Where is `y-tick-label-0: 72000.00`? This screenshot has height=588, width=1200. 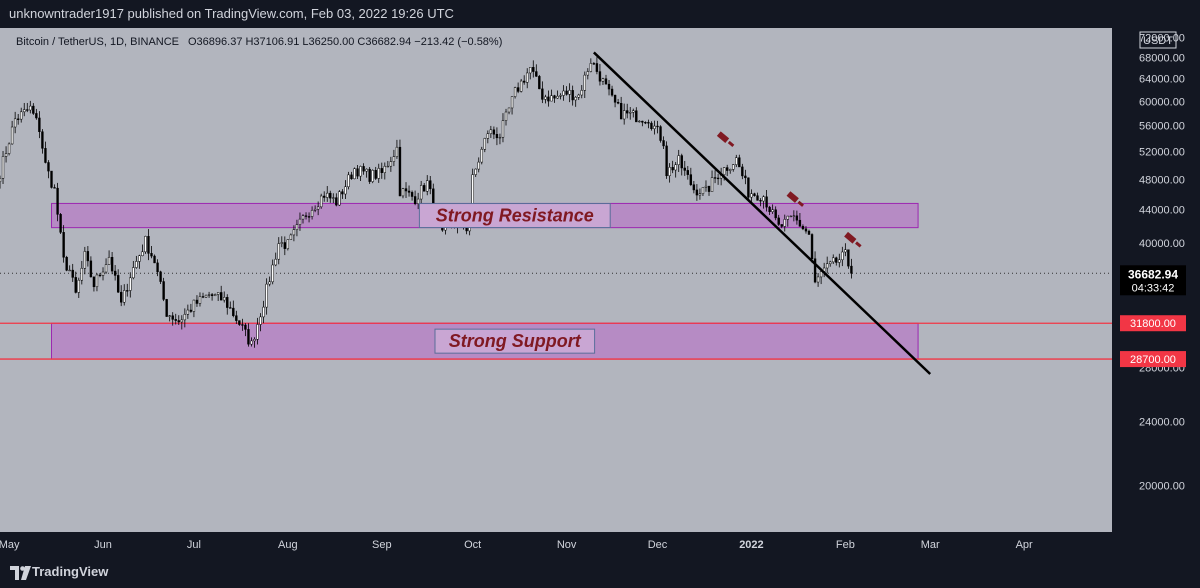 y-tick-label-0: 72000.00 is located at coordinates (1162, 39).